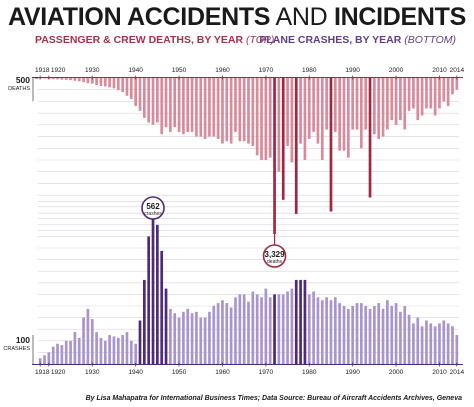 Image resolution: width=474 pixels, height=407 pixels. What do you see at coordinates (452, 345) in the screenshot?
I see `crashes-bar-2013` at bounding box center [452, 345].